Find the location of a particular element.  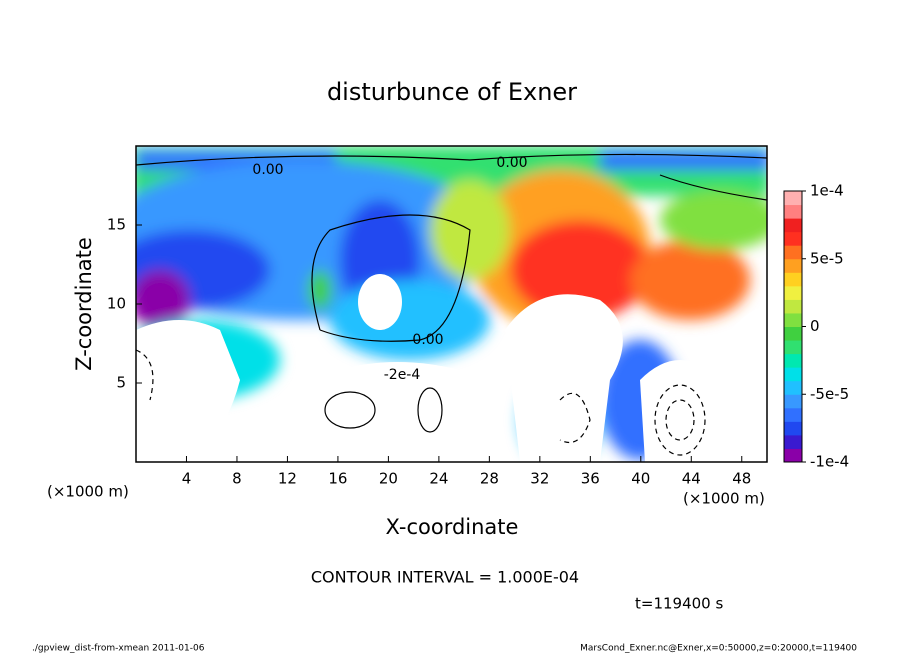

contour-interval: CONTOUR INTERVAL = 1.000E-04 is located at coordinates (445, 577).